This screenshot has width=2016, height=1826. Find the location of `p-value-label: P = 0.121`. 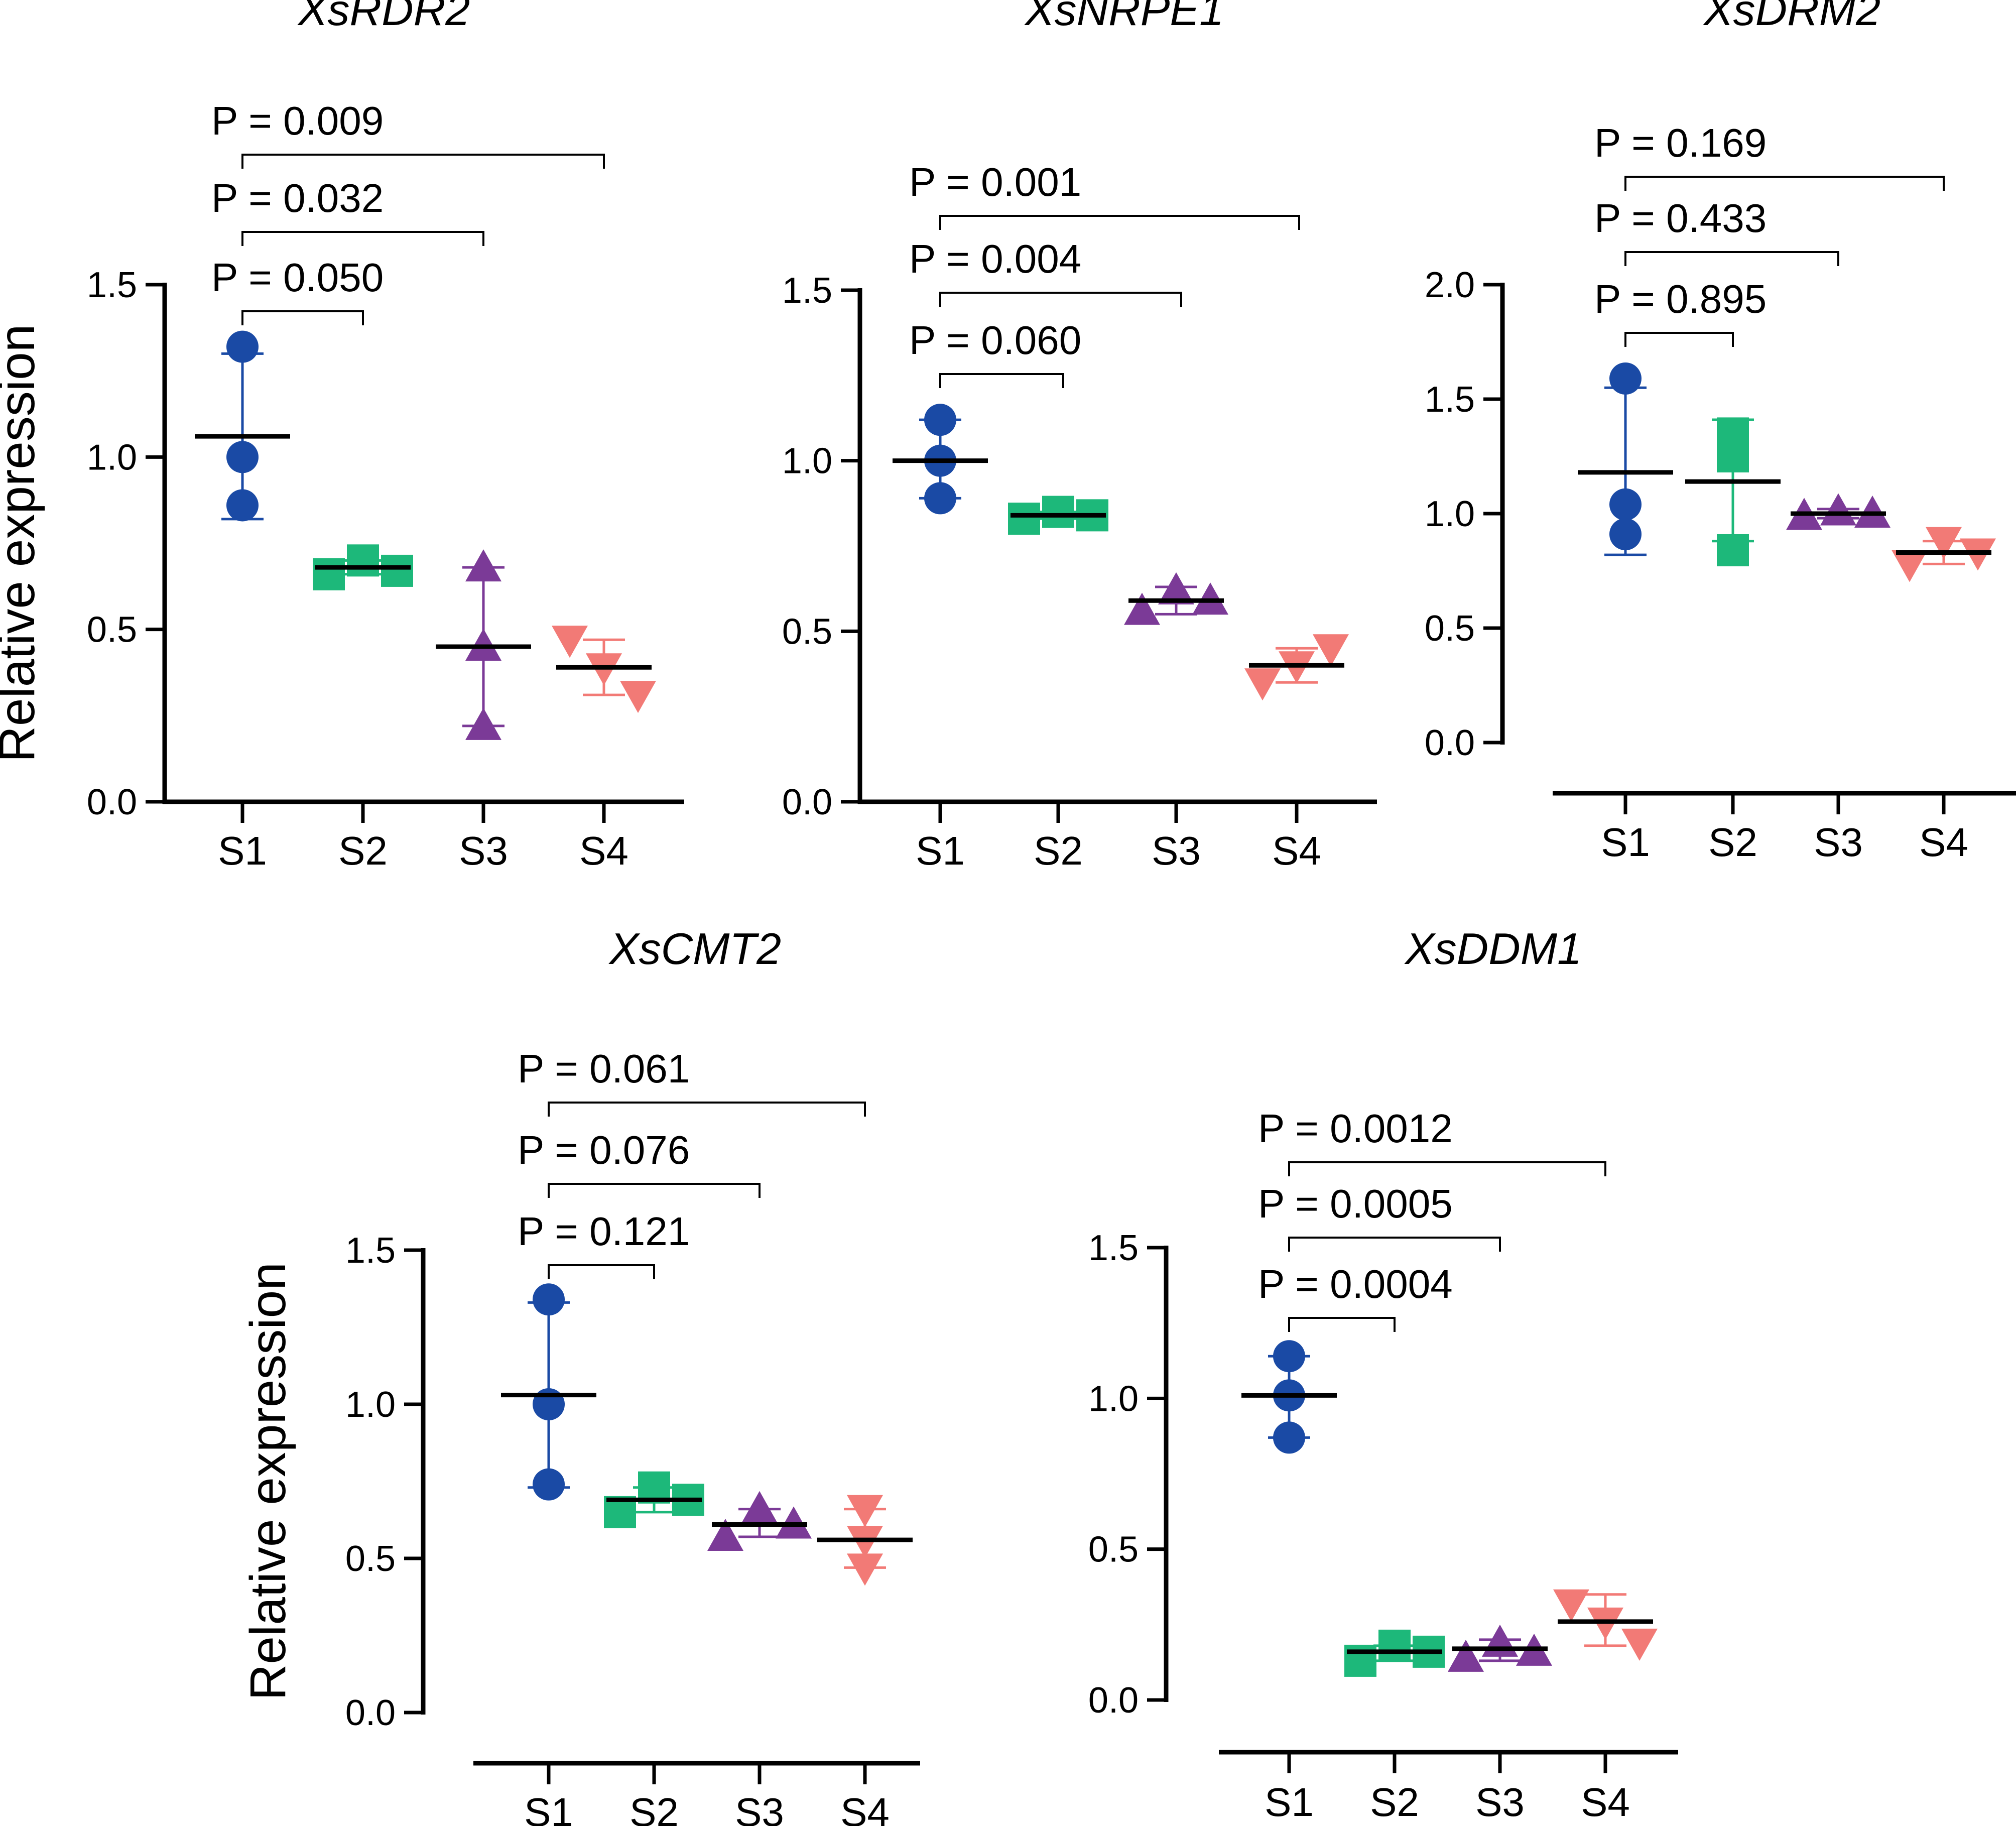

p-value-label: P = 0.121 is located at coordinates (604, 1232).